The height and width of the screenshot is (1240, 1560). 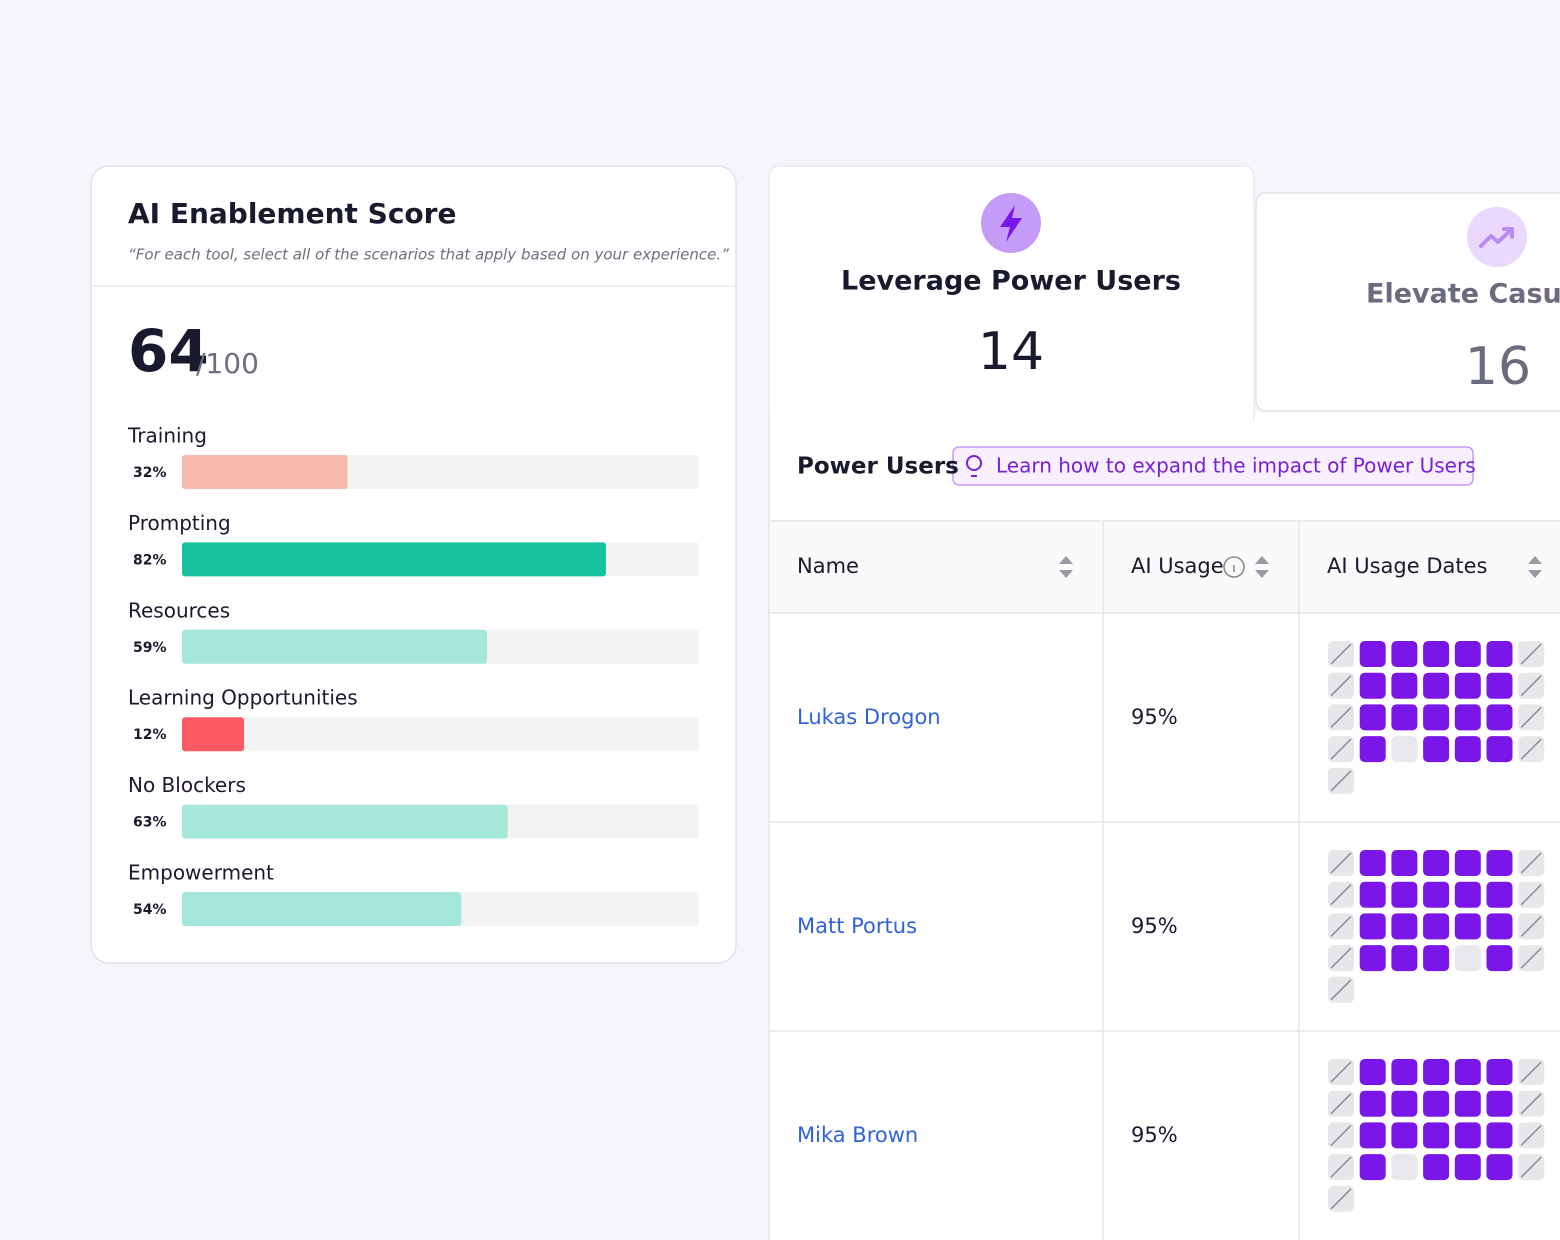 What do you see at coordinates (292, 213) in the screenshot?
I see `card-title: AI Enablement Score` at bounding box center [292, 213].